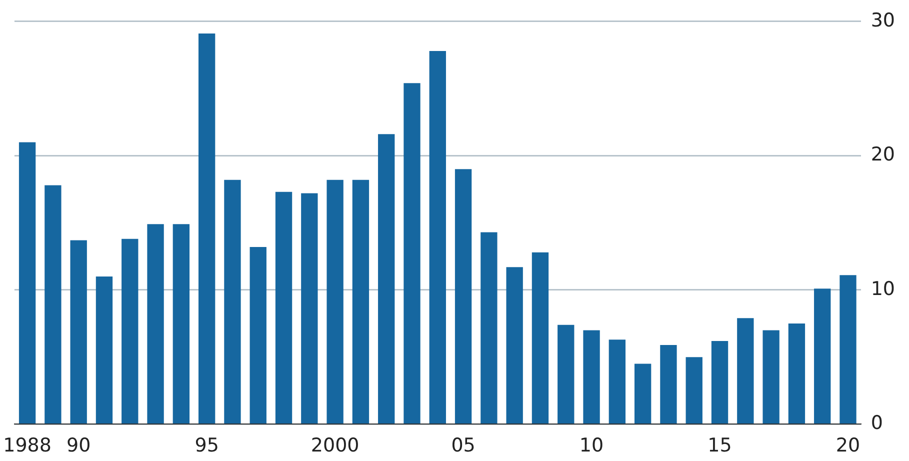 This screenshot has width=909, height=461. Describe the element at coordinates (883, 155) in the screenshot. I see `y-tick-label: 20` at that location.